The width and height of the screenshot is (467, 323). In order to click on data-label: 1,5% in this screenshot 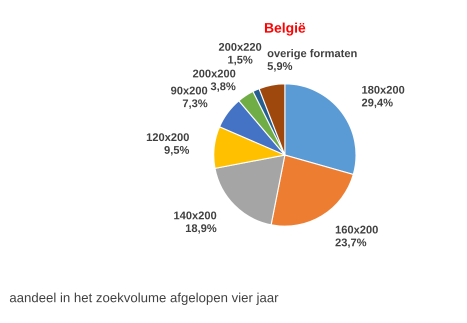, I will do `click(240, 61)`.